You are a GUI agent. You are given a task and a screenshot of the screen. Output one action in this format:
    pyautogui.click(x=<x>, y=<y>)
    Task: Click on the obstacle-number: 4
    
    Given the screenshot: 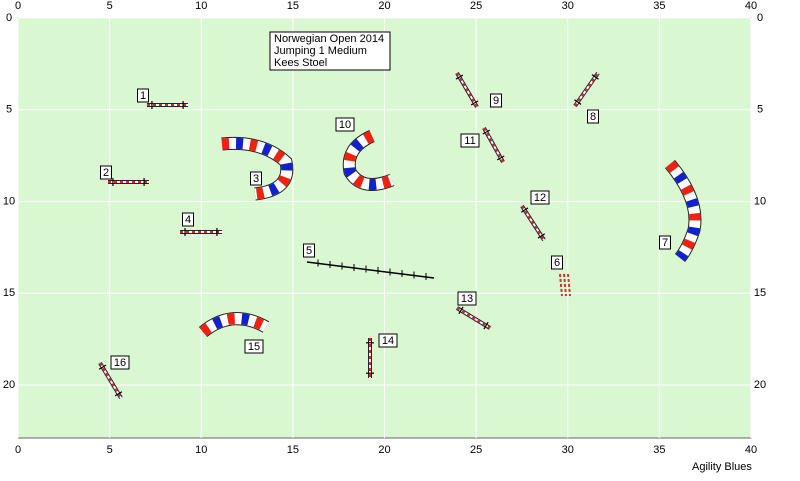 What is the action you would take?
    pyautogui.click(x=188, y=220)
    